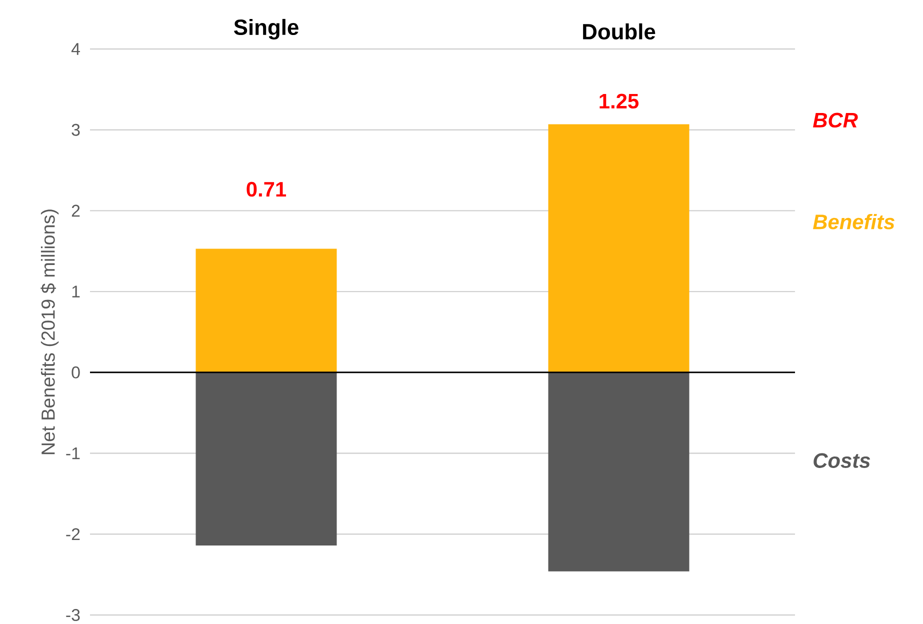 This screenshot has width=923, height=624. Describe the element at coordinates (266, 189) in the screenshot. I see `annotation: 0.71` at that location.